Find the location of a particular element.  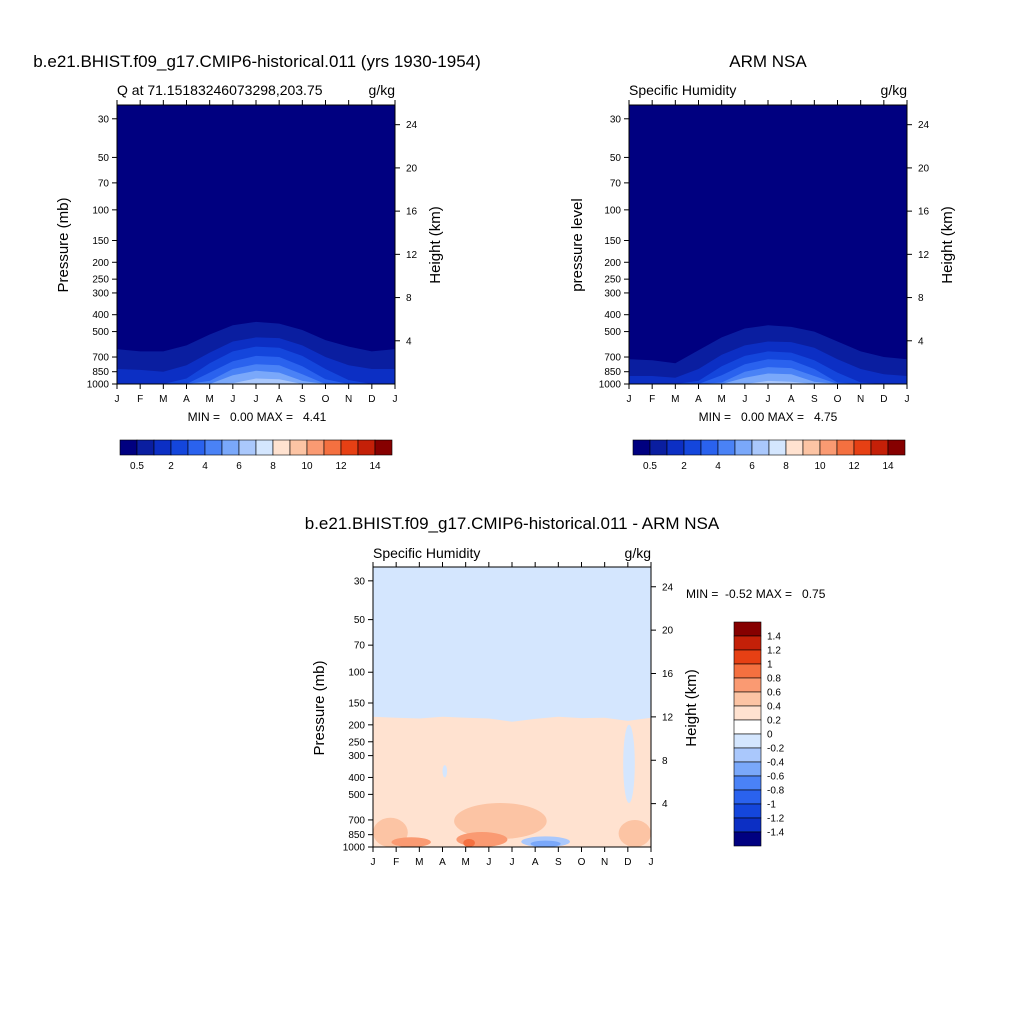

colorbar-label: -0.2 is located at coordinates (776, 749).